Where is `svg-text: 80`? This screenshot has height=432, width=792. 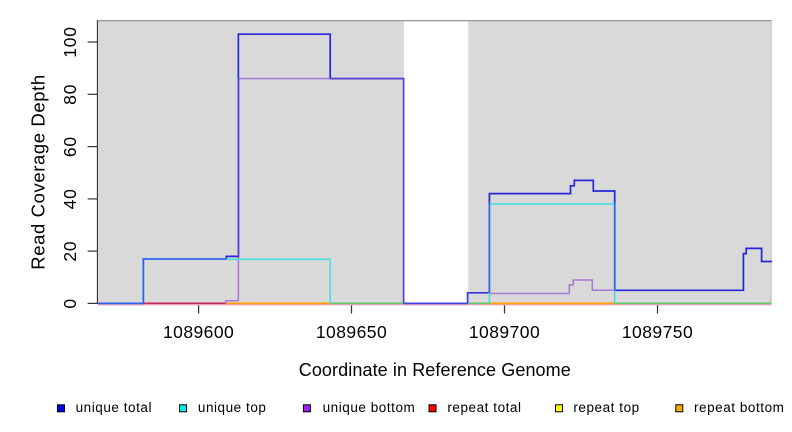
svg-text: 80 is located at coordinates (70, 94).